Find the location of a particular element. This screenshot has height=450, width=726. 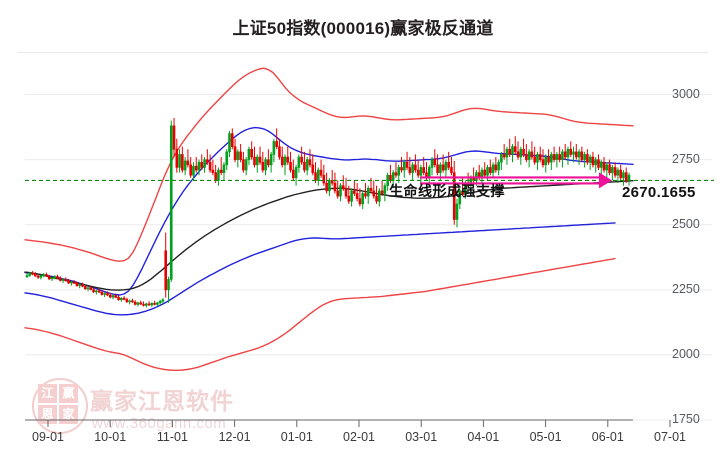

watermark-brand: 赢家江恩软件 is located at coordinates (162, 401).